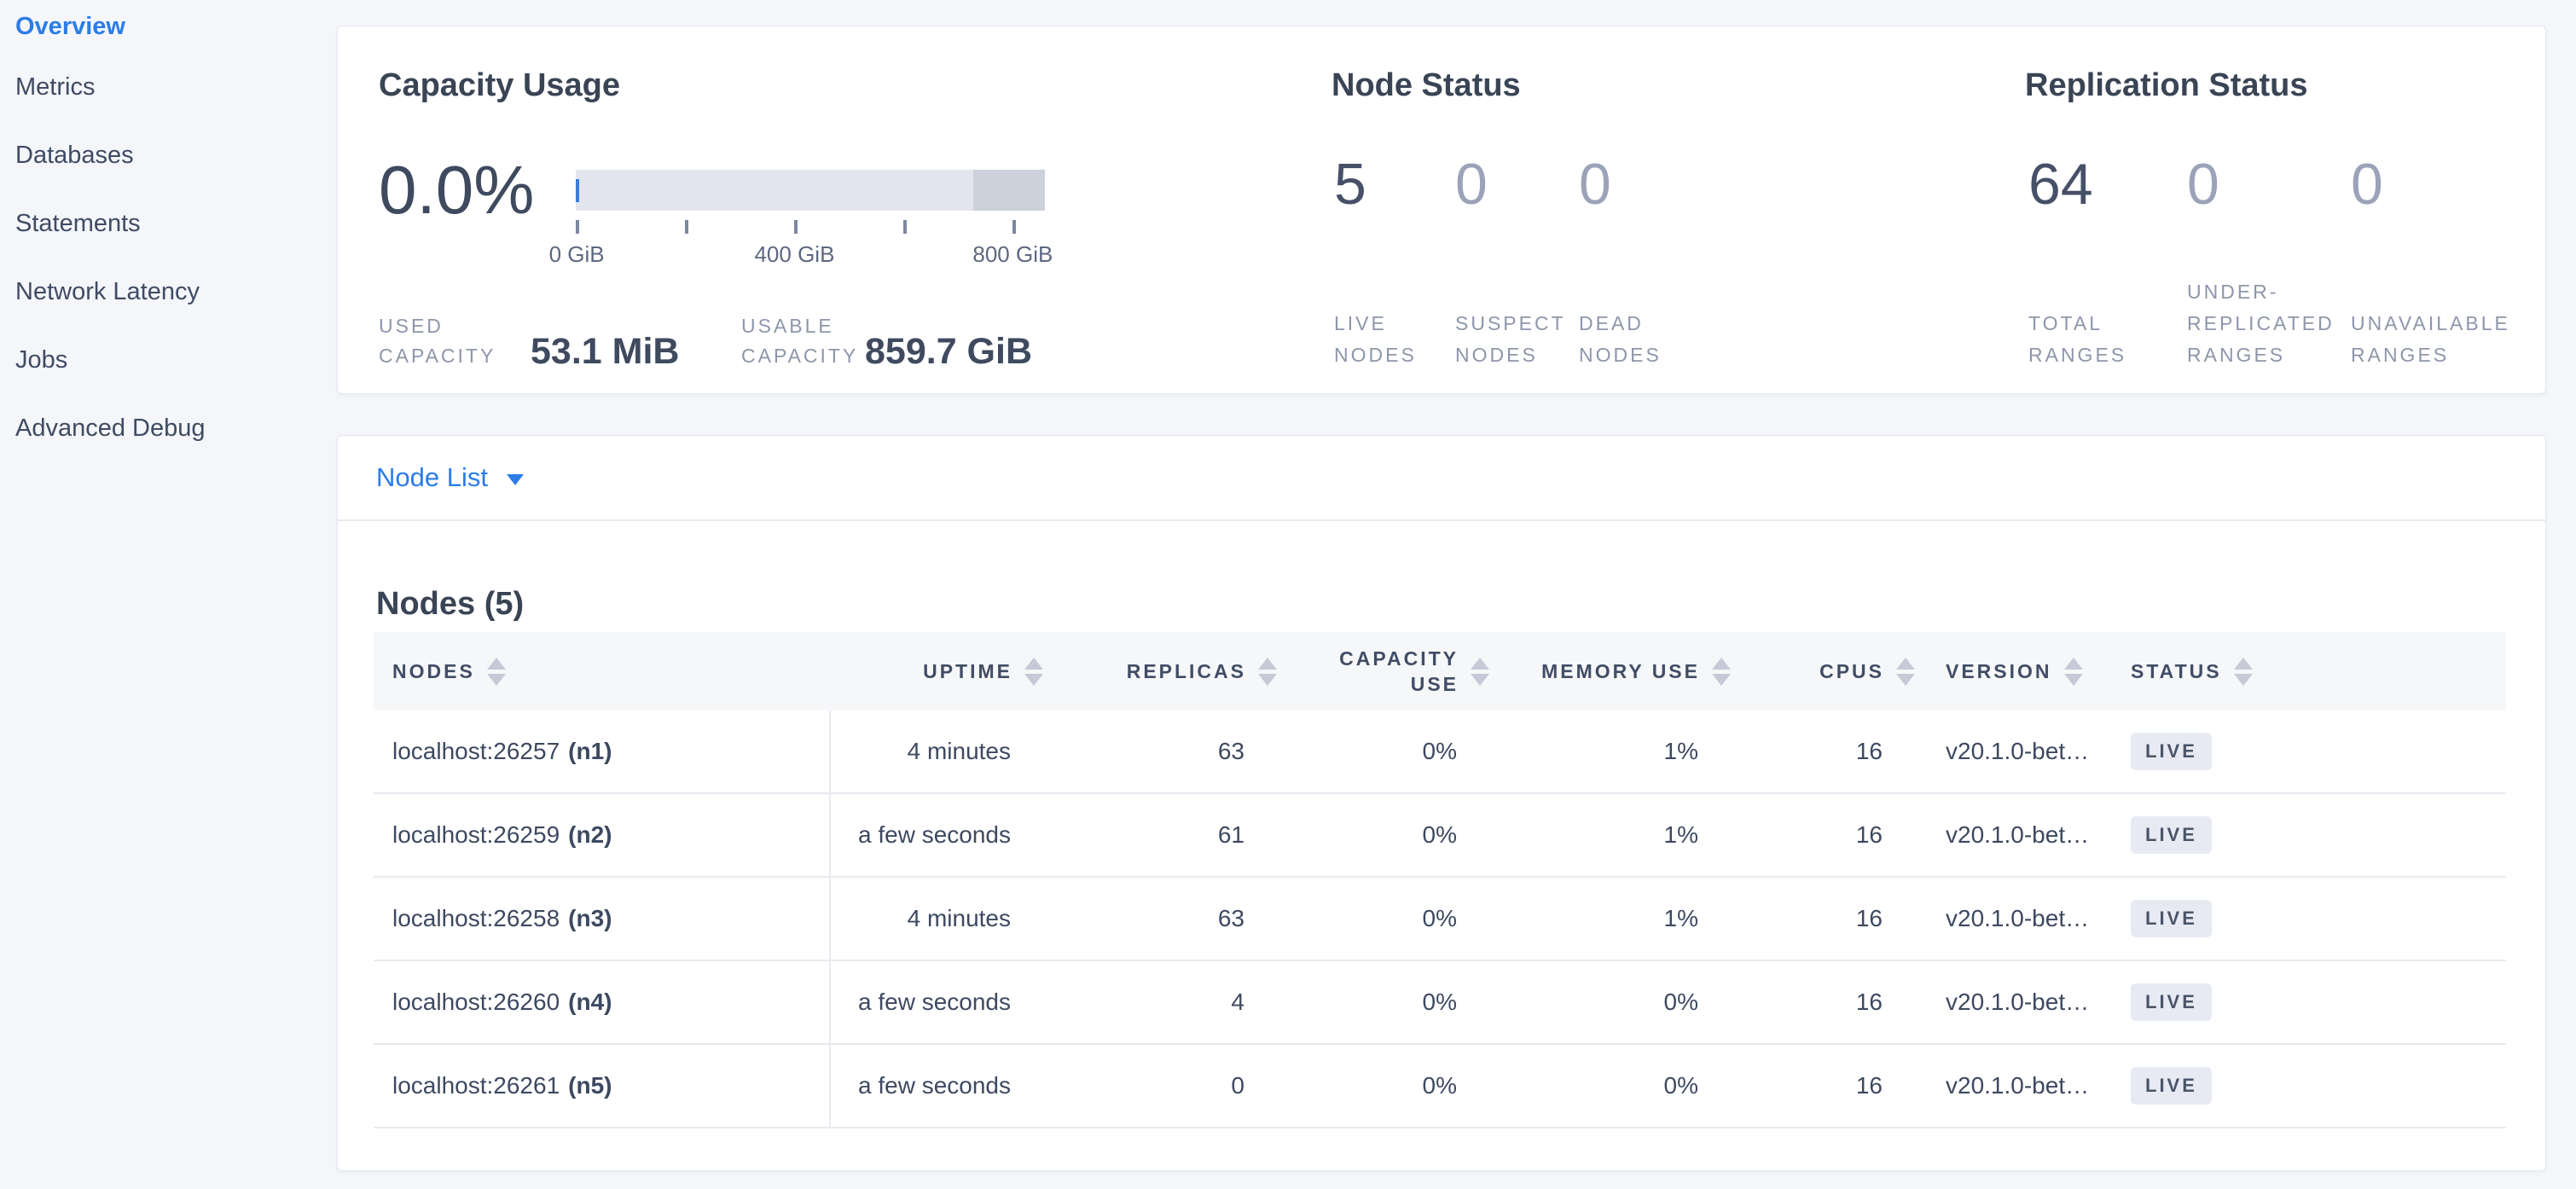  What do you see at coordinates (2166, 85) in the screenshot?
I see `replication-status-title: Replication Status` at bounding box center [2166, 85].